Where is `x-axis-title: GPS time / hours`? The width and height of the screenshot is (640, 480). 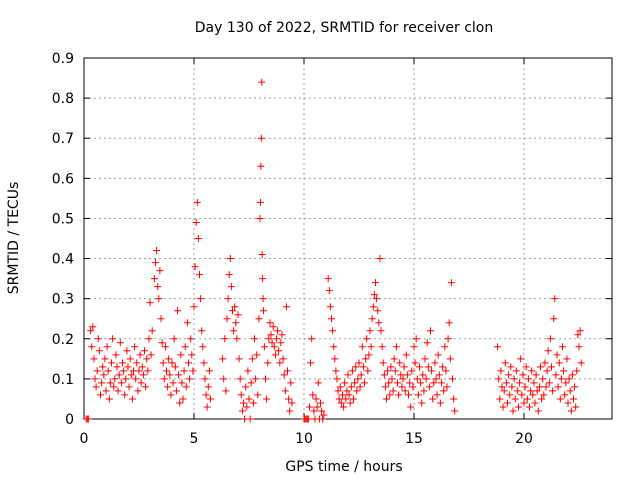 x-axis-title: GPS time / hours is located at coordinates (343, 467).